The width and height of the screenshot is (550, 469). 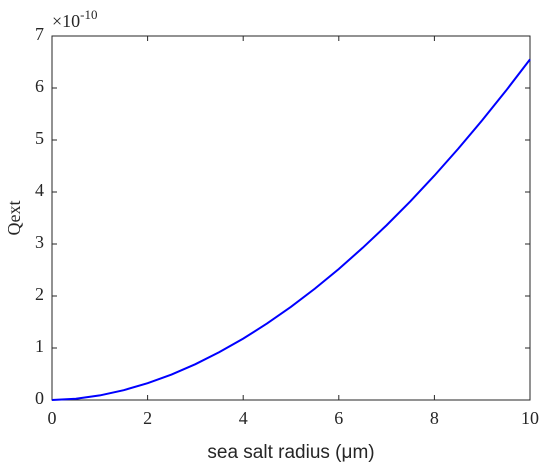 What do you see at coordinates (39, 190) in the screenshot?
I see `y-tick-label: 4` at bounding box center [39, 190].